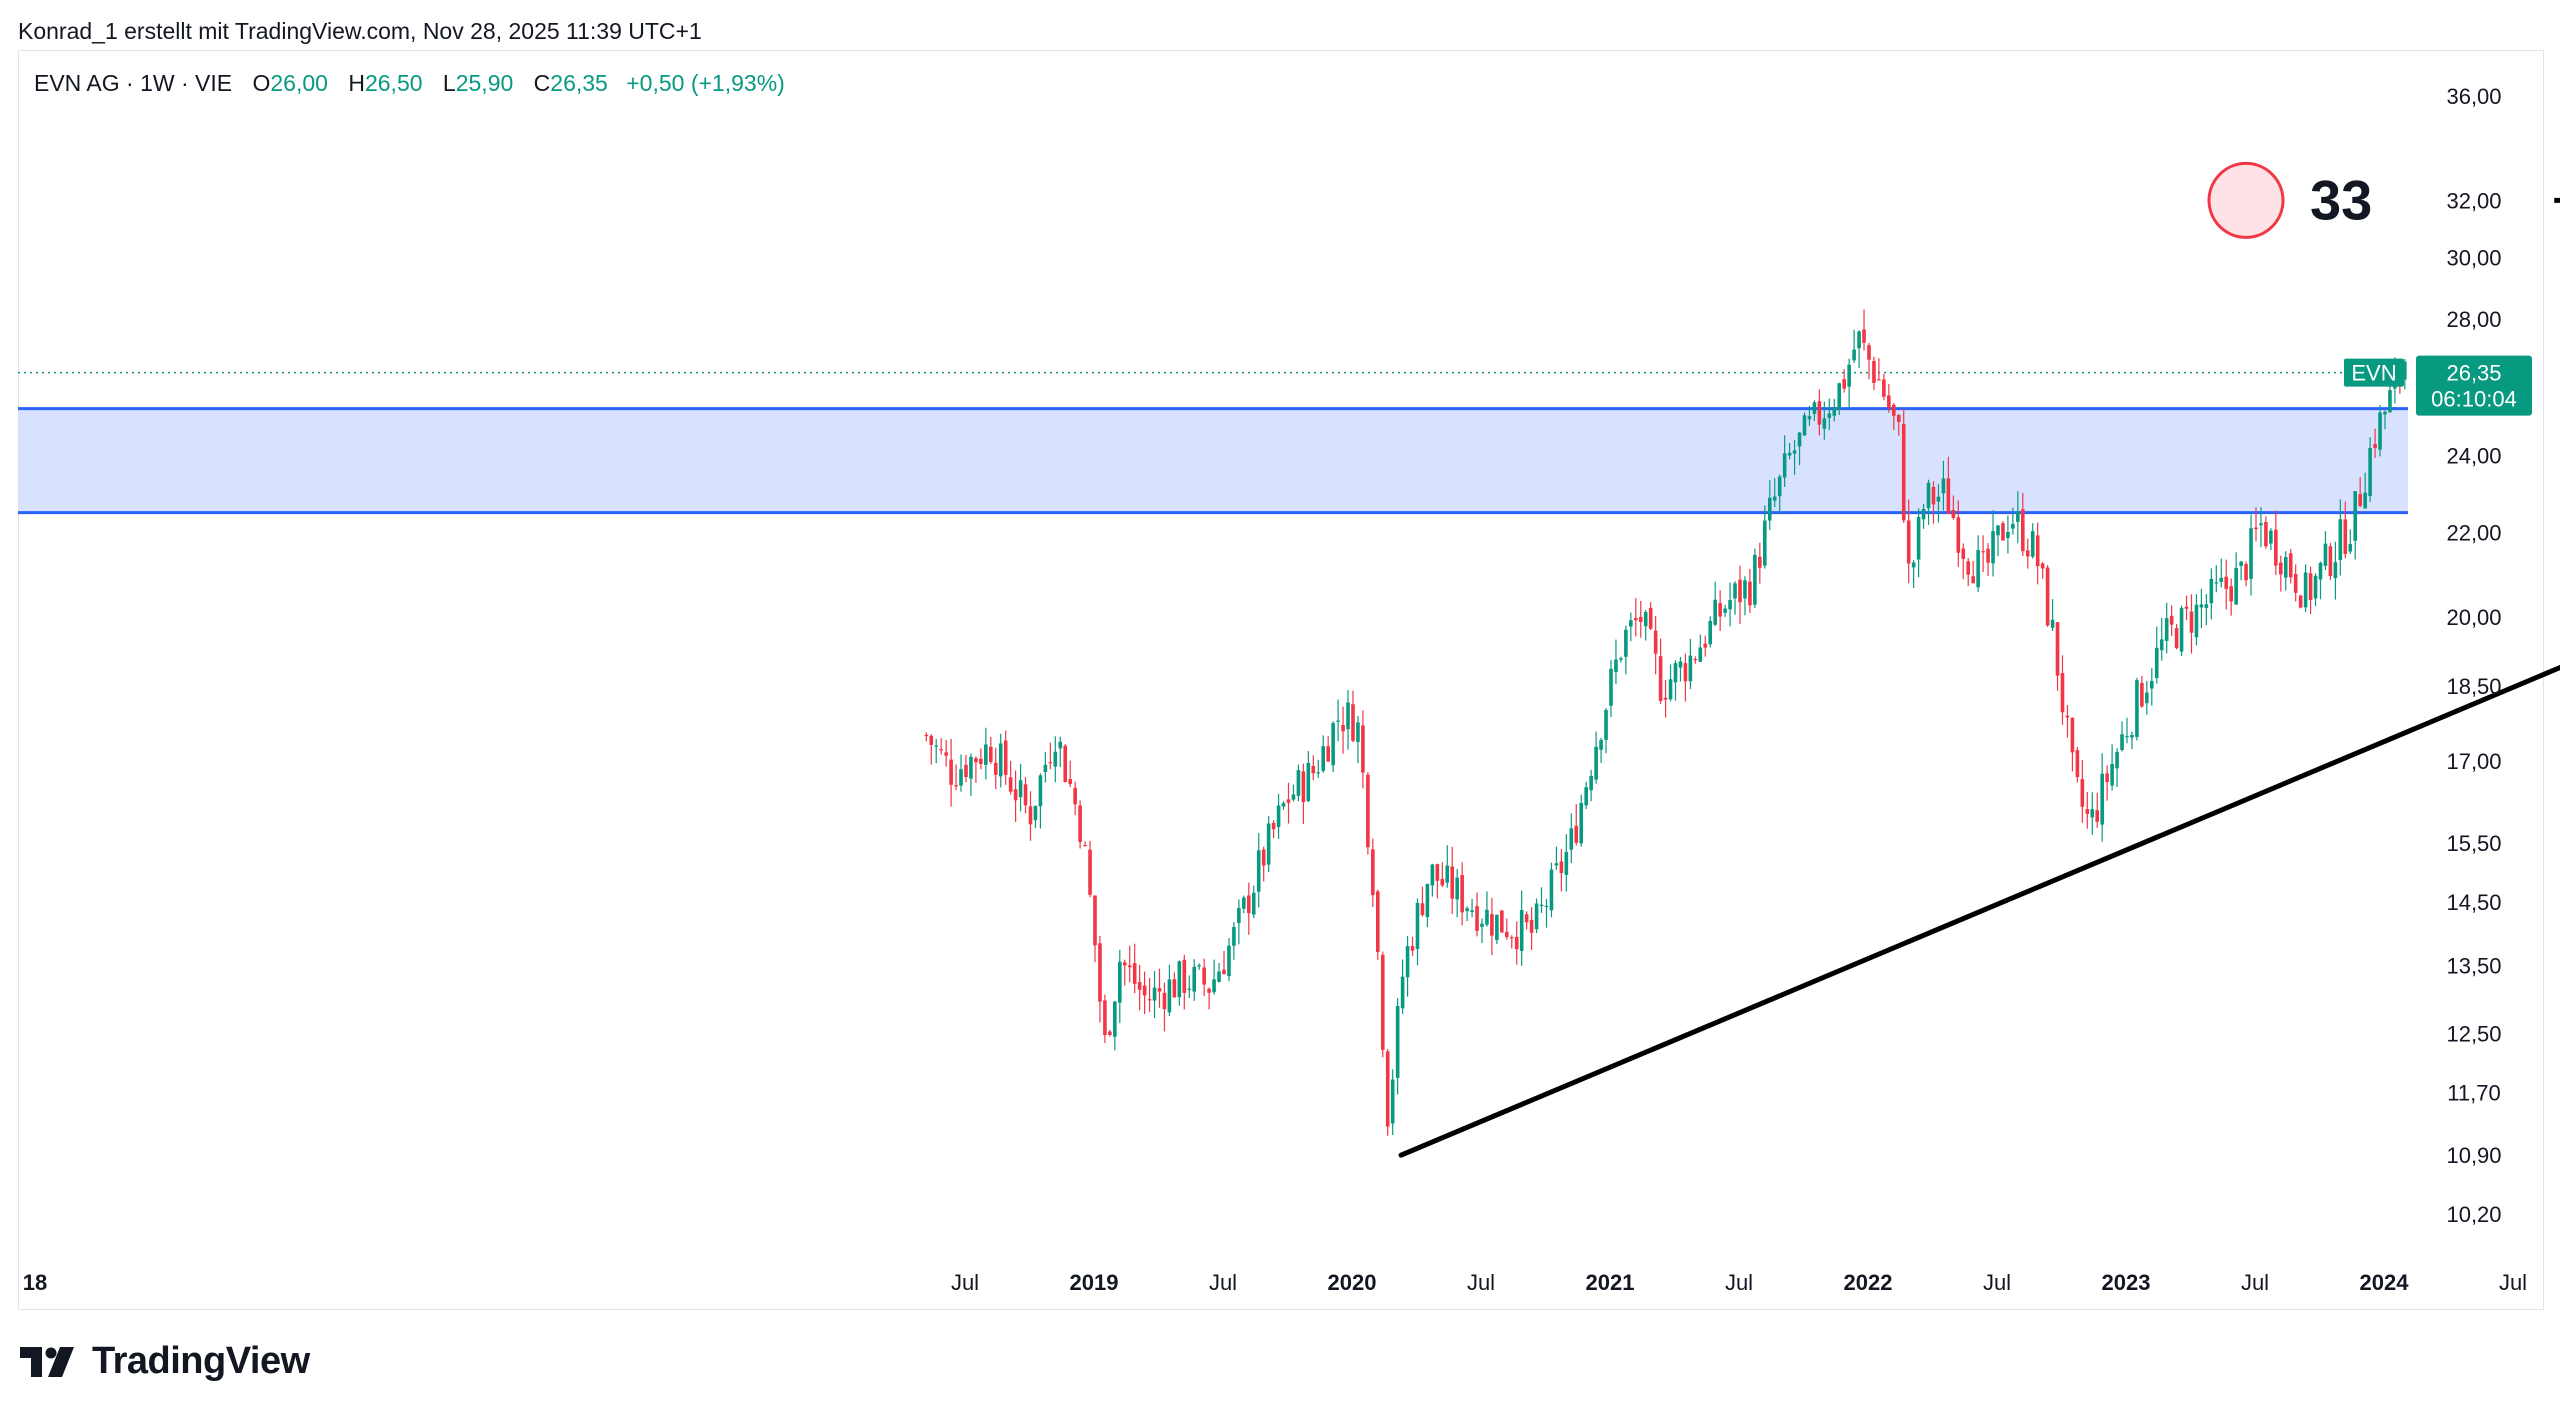 The width and height of the screenshot is (2560, 1419). What do you see at coordinates (2473, 686) in the screenshot?
I see `y-axis-tick-label: 18,50` at bounding box center [2473, 686].